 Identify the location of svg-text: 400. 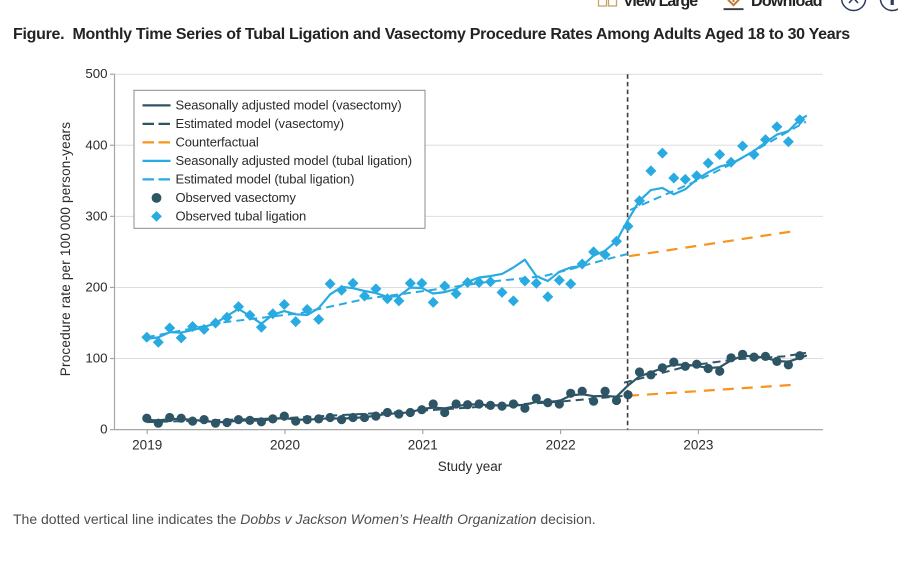
(96, 144).